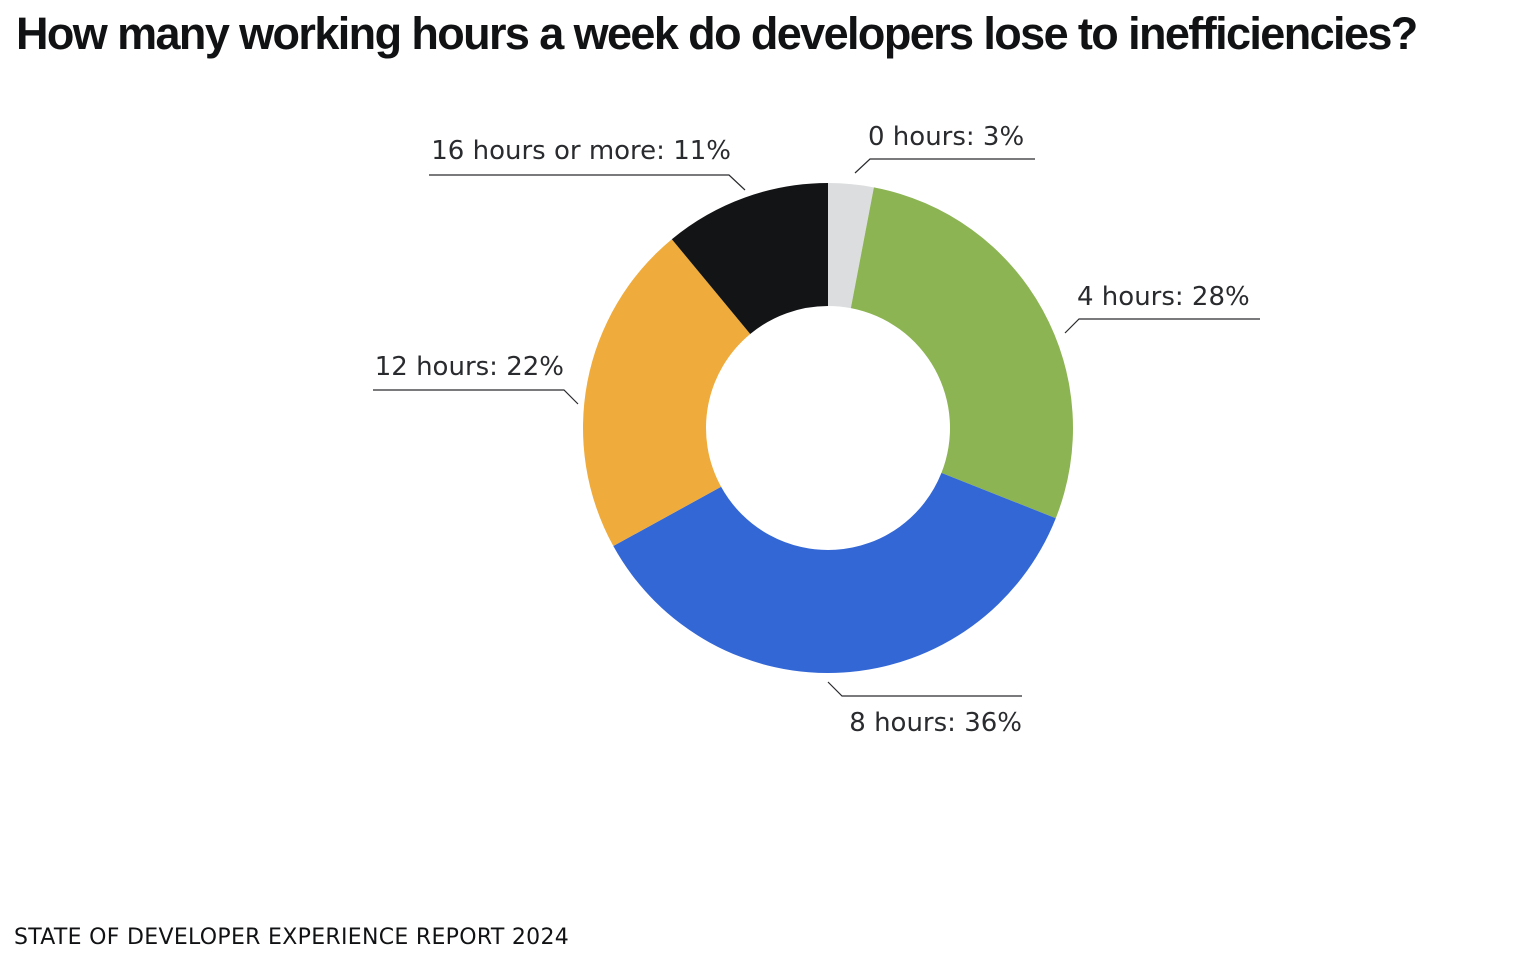  What do you see at coordinates (944, 166) in the screenshot?
I see `leader-line-0-hours` at bounding box center [944, 166].